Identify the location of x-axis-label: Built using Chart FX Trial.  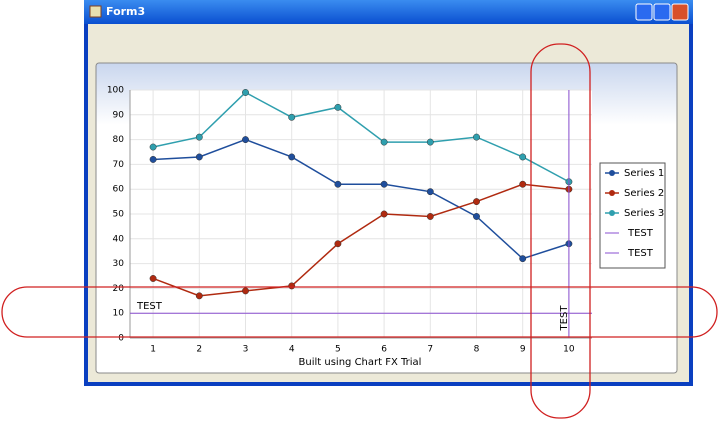
(360, 362).